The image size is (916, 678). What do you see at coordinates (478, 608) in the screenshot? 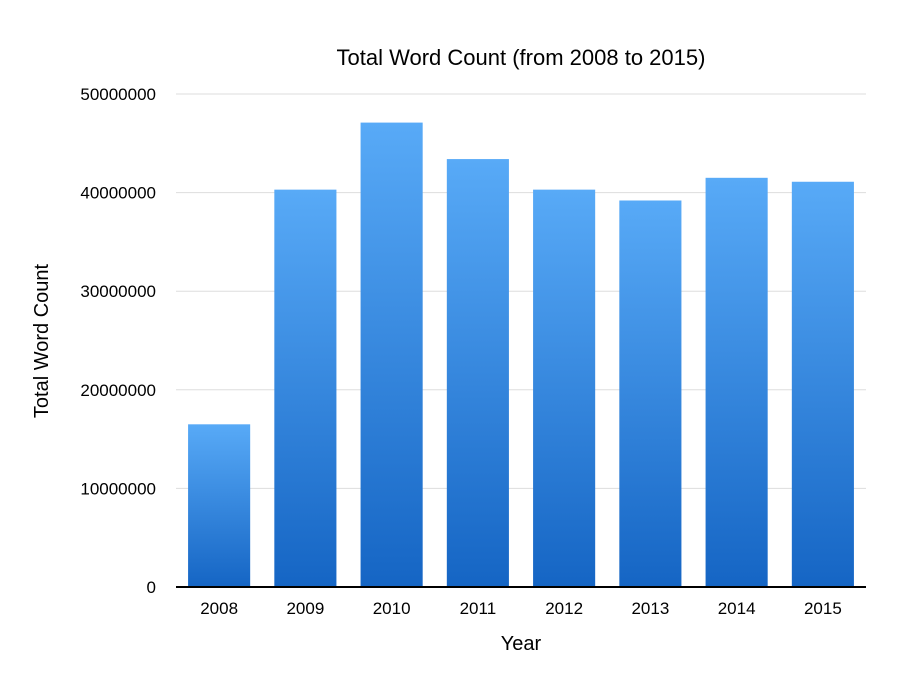
I see `x-tick-label: 2011` at bounding box center [478, 608].